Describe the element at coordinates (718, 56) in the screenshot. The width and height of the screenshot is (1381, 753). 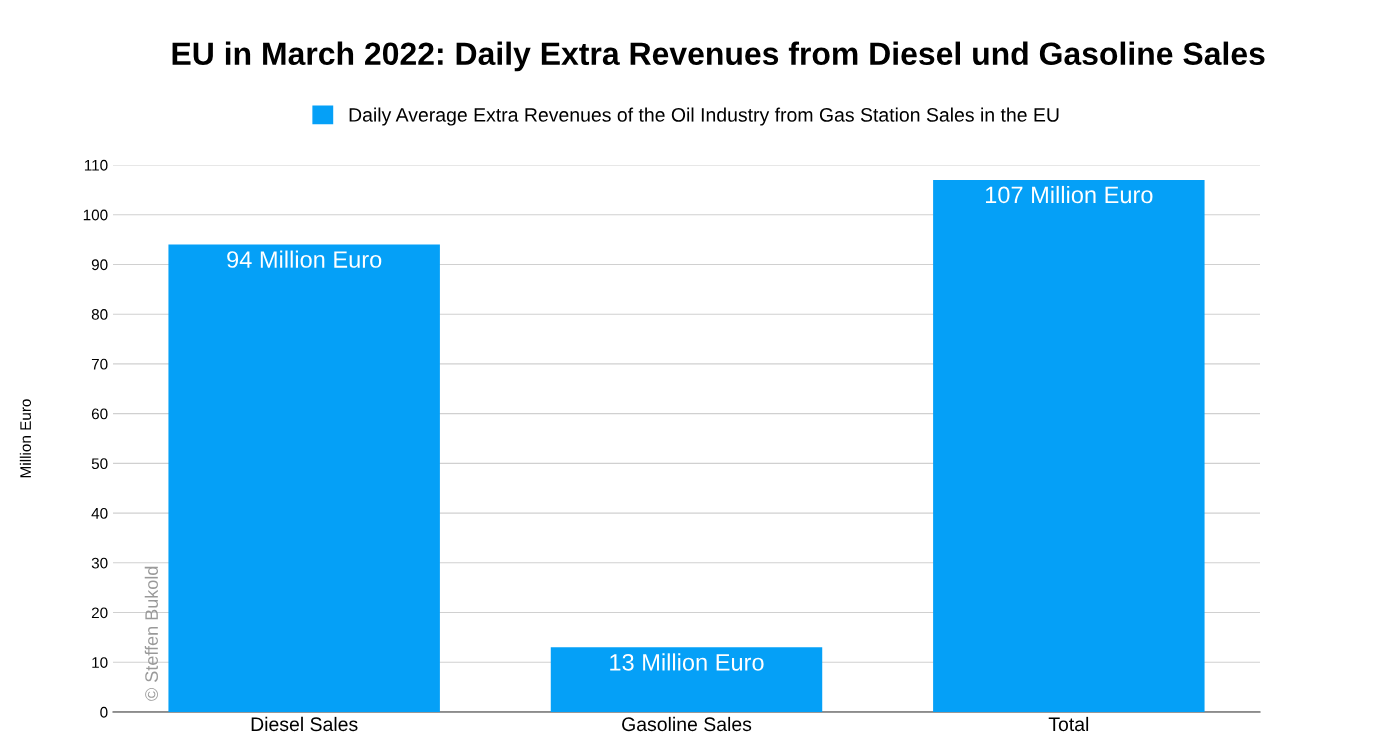
I see `chart-title: EU in March 2022: Daily Extra Revenues from Diesel und Gasoline Sales` at that location.